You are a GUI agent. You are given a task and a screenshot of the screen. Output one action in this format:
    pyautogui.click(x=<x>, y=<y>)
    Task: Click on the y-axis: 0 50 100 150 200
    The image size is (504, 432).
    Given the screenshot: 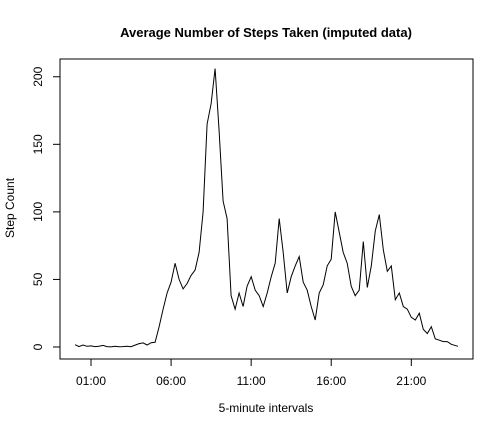 What is the action you would take?
    pyautogui.click(x=46, y=208)
    